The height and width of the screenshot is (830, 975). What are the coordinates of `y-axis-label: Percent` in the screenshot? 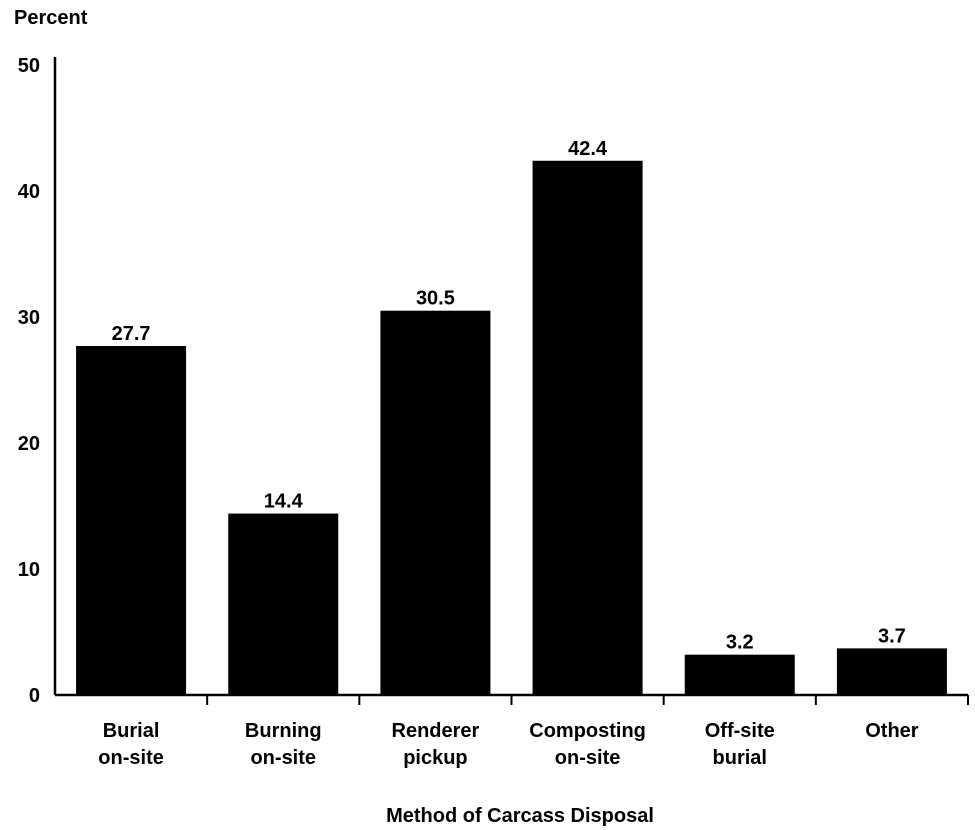 It's located at (51, 18).